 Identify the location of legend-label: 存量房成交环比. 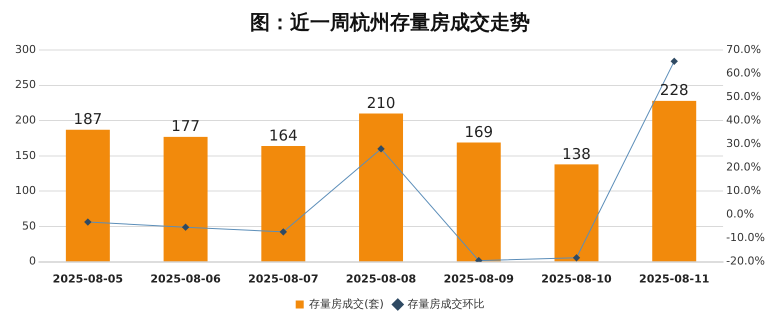
(445, 303).